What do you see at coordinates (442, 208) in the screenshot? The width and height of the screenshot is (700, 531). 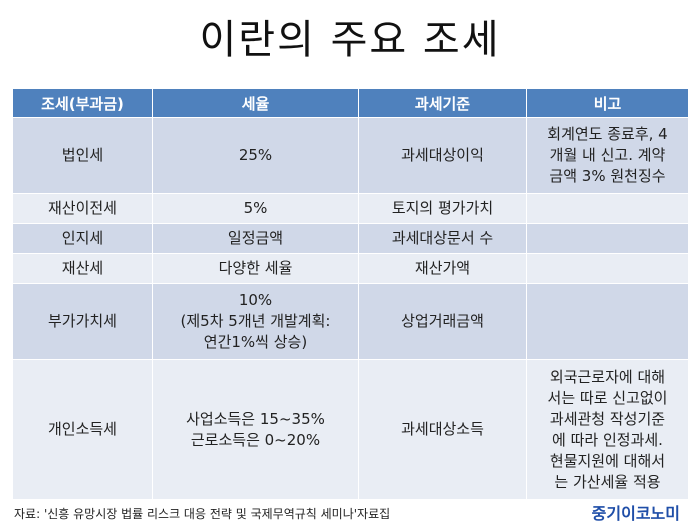 I see `cell-basis: 토지의 평가가치` at bounding box center [442, 208].